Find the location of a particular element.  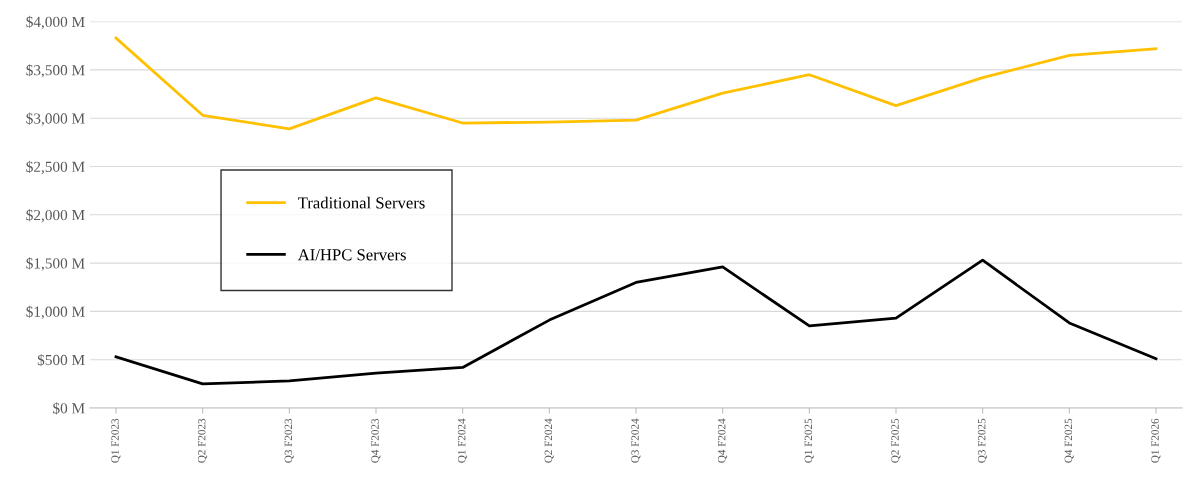

x-tick-label: Q4 F2024 is located at coordinates (722, 440).